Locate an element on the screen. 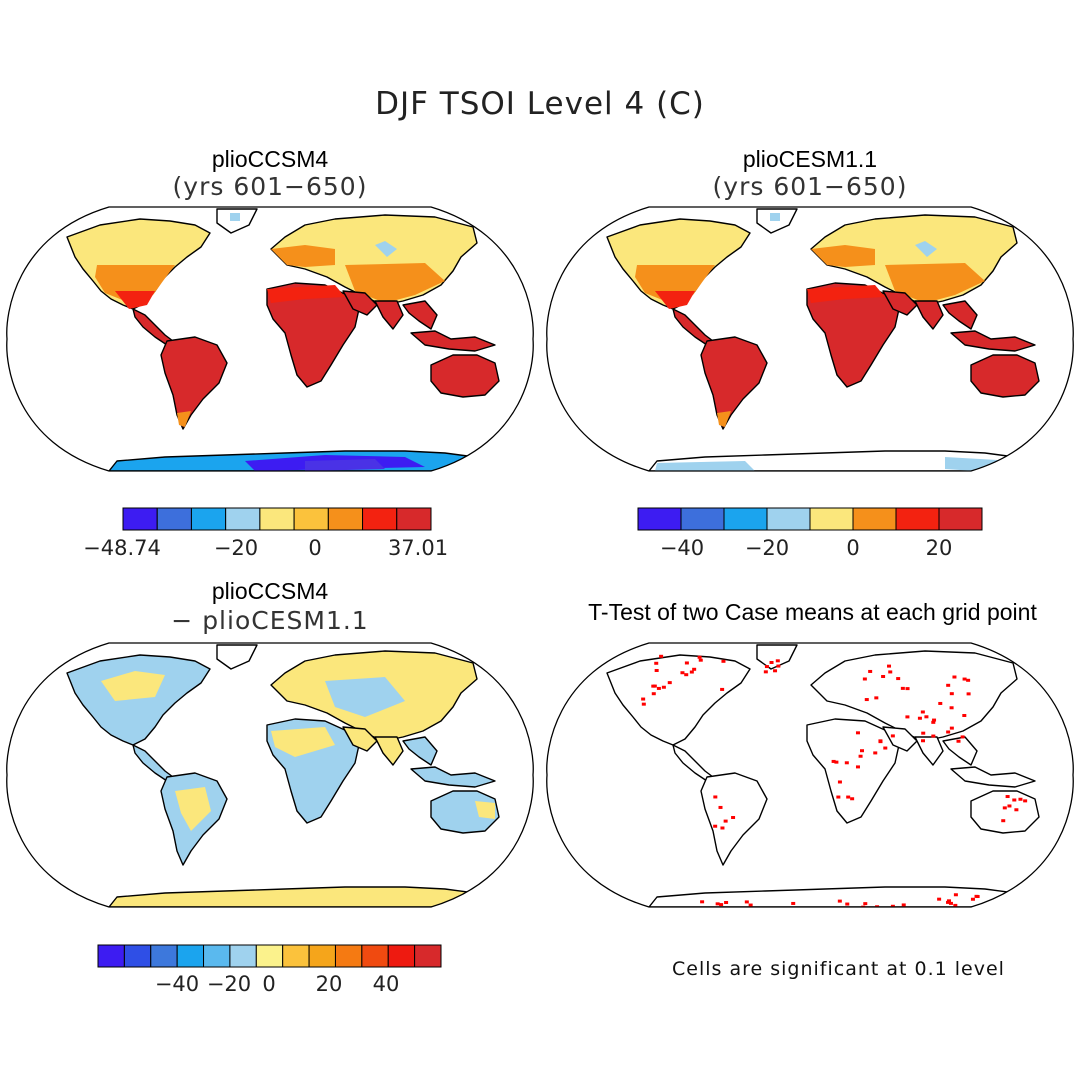  panel-subtitle-years: (yrs 601−650) is located at coordinates (270, 186).